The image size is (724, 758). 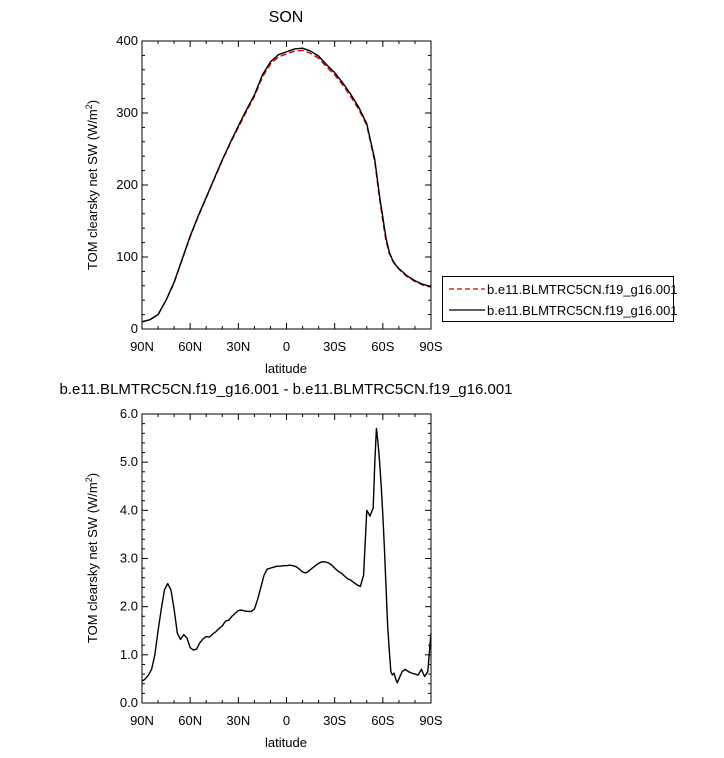 I want to click on top-series-lines, so click(x=286, y=185).